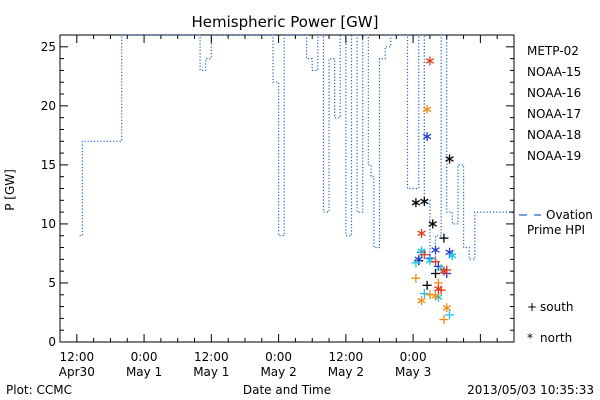 This screenshot has height=400, width=600. What do you see at coordinates (211, 357) in the screenshot?
I see `x-tick-label-2: 12:00` at bounding box center [211, 357].